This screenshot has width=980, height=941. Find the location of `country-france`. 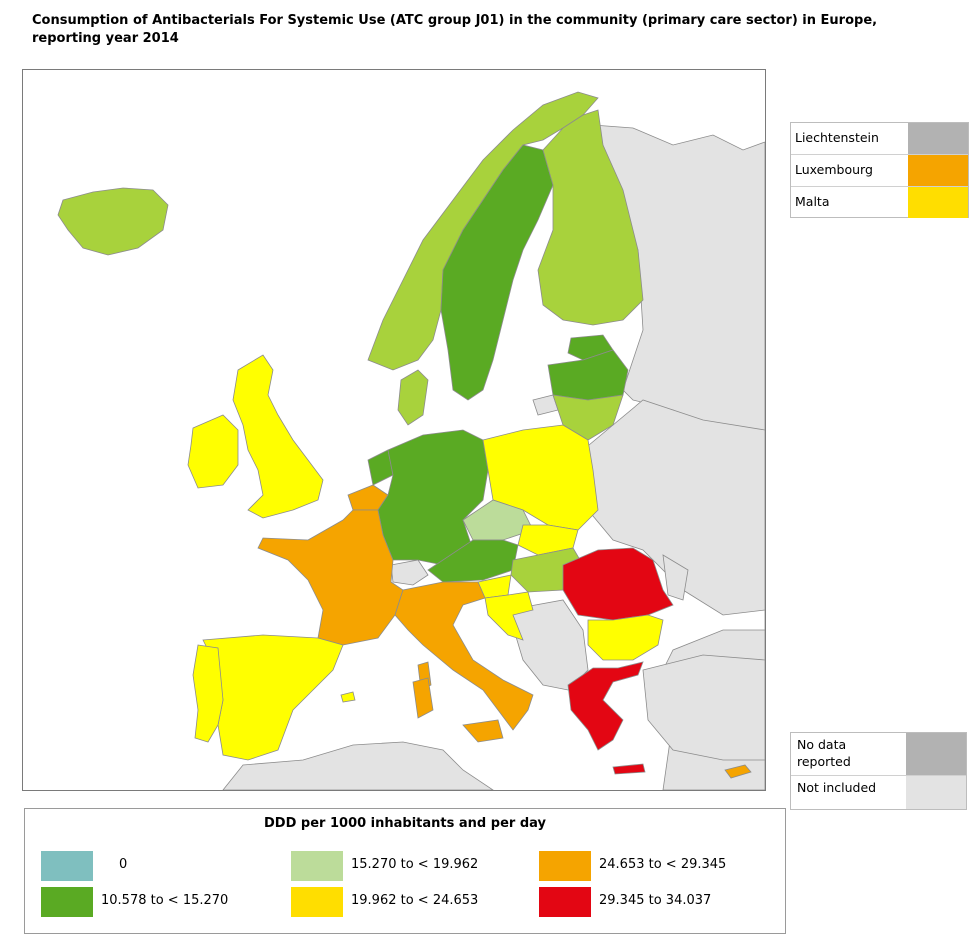

country-france is located at coordinates (330, 577).